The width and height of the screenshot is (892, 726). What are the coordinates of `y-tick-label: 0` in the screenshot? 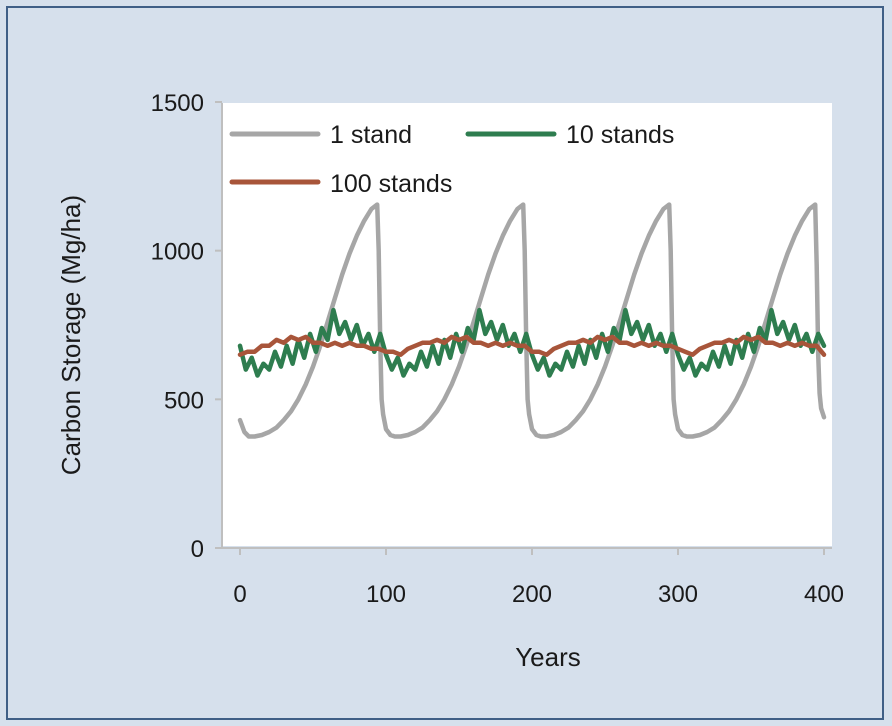 It's located at (197, 549).